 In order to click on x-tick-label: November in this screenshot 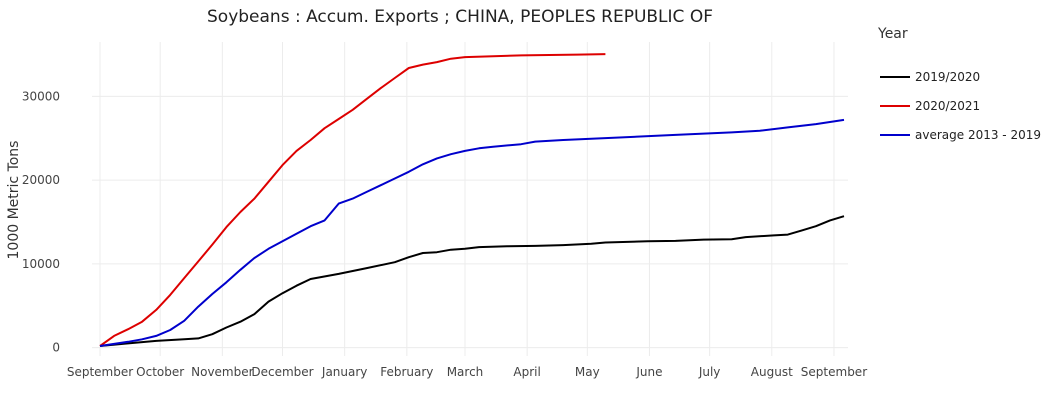, I will do `click(222, 372)`.